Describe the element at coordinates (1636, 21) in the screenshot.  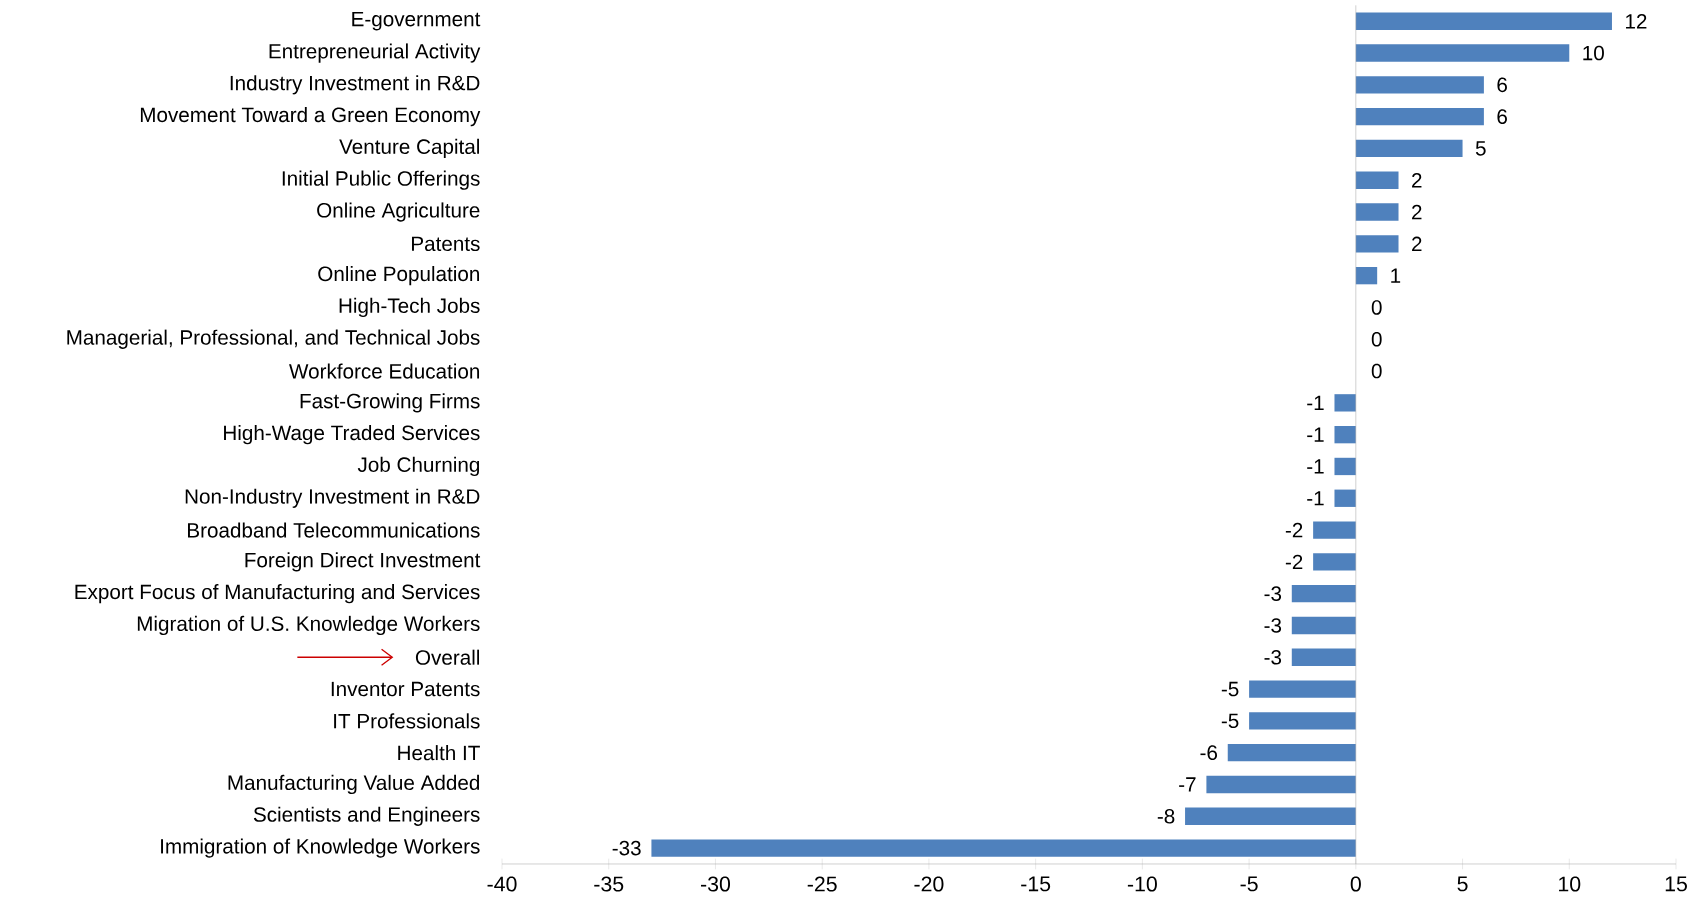
I see `data-label: 12` at that location.